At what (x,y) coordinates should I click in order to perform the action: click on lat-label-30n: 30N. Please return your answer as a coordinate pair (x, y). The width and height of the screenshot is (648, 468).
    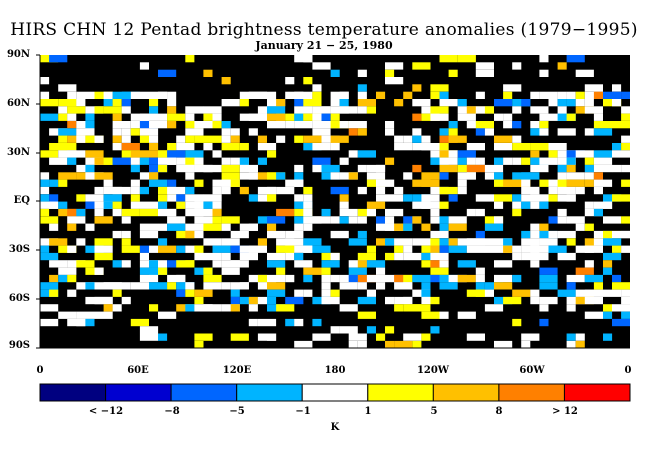
    Looking at the image, I should click on (18, 152).